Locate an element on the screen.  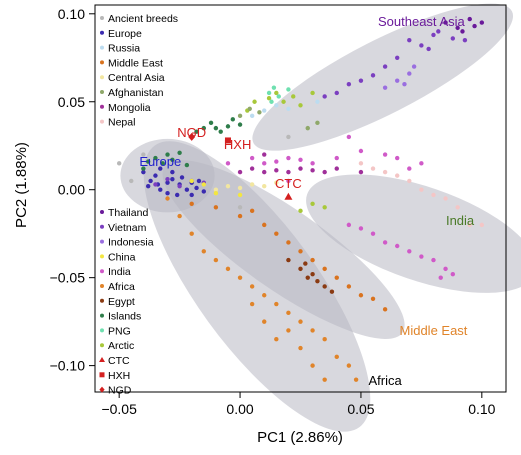
y-tick-label-2: 0.00 is located at coordinates (71, 190).